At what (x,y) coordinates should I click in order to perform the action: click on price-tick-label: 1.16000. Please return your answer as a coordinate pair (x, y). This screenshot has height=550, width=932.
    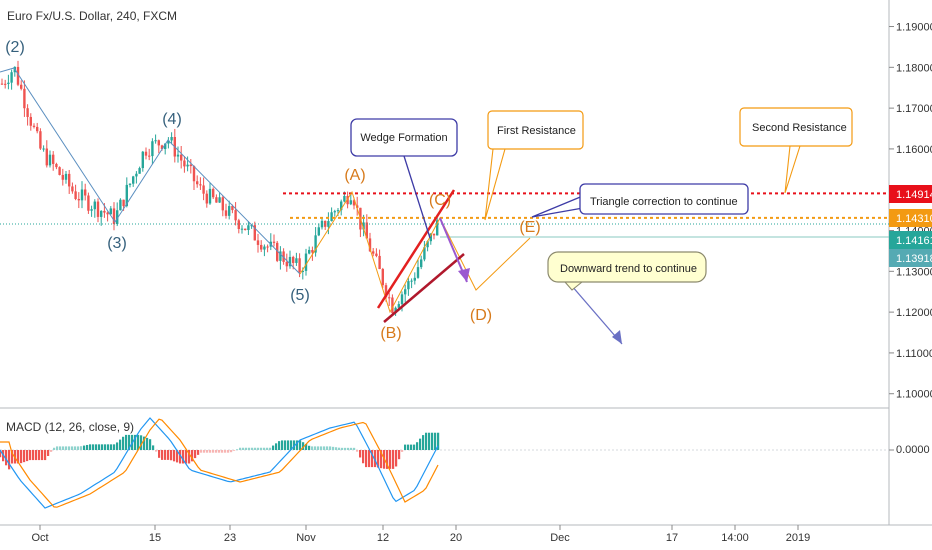
    Looking at the image, I should click on (914, 150).